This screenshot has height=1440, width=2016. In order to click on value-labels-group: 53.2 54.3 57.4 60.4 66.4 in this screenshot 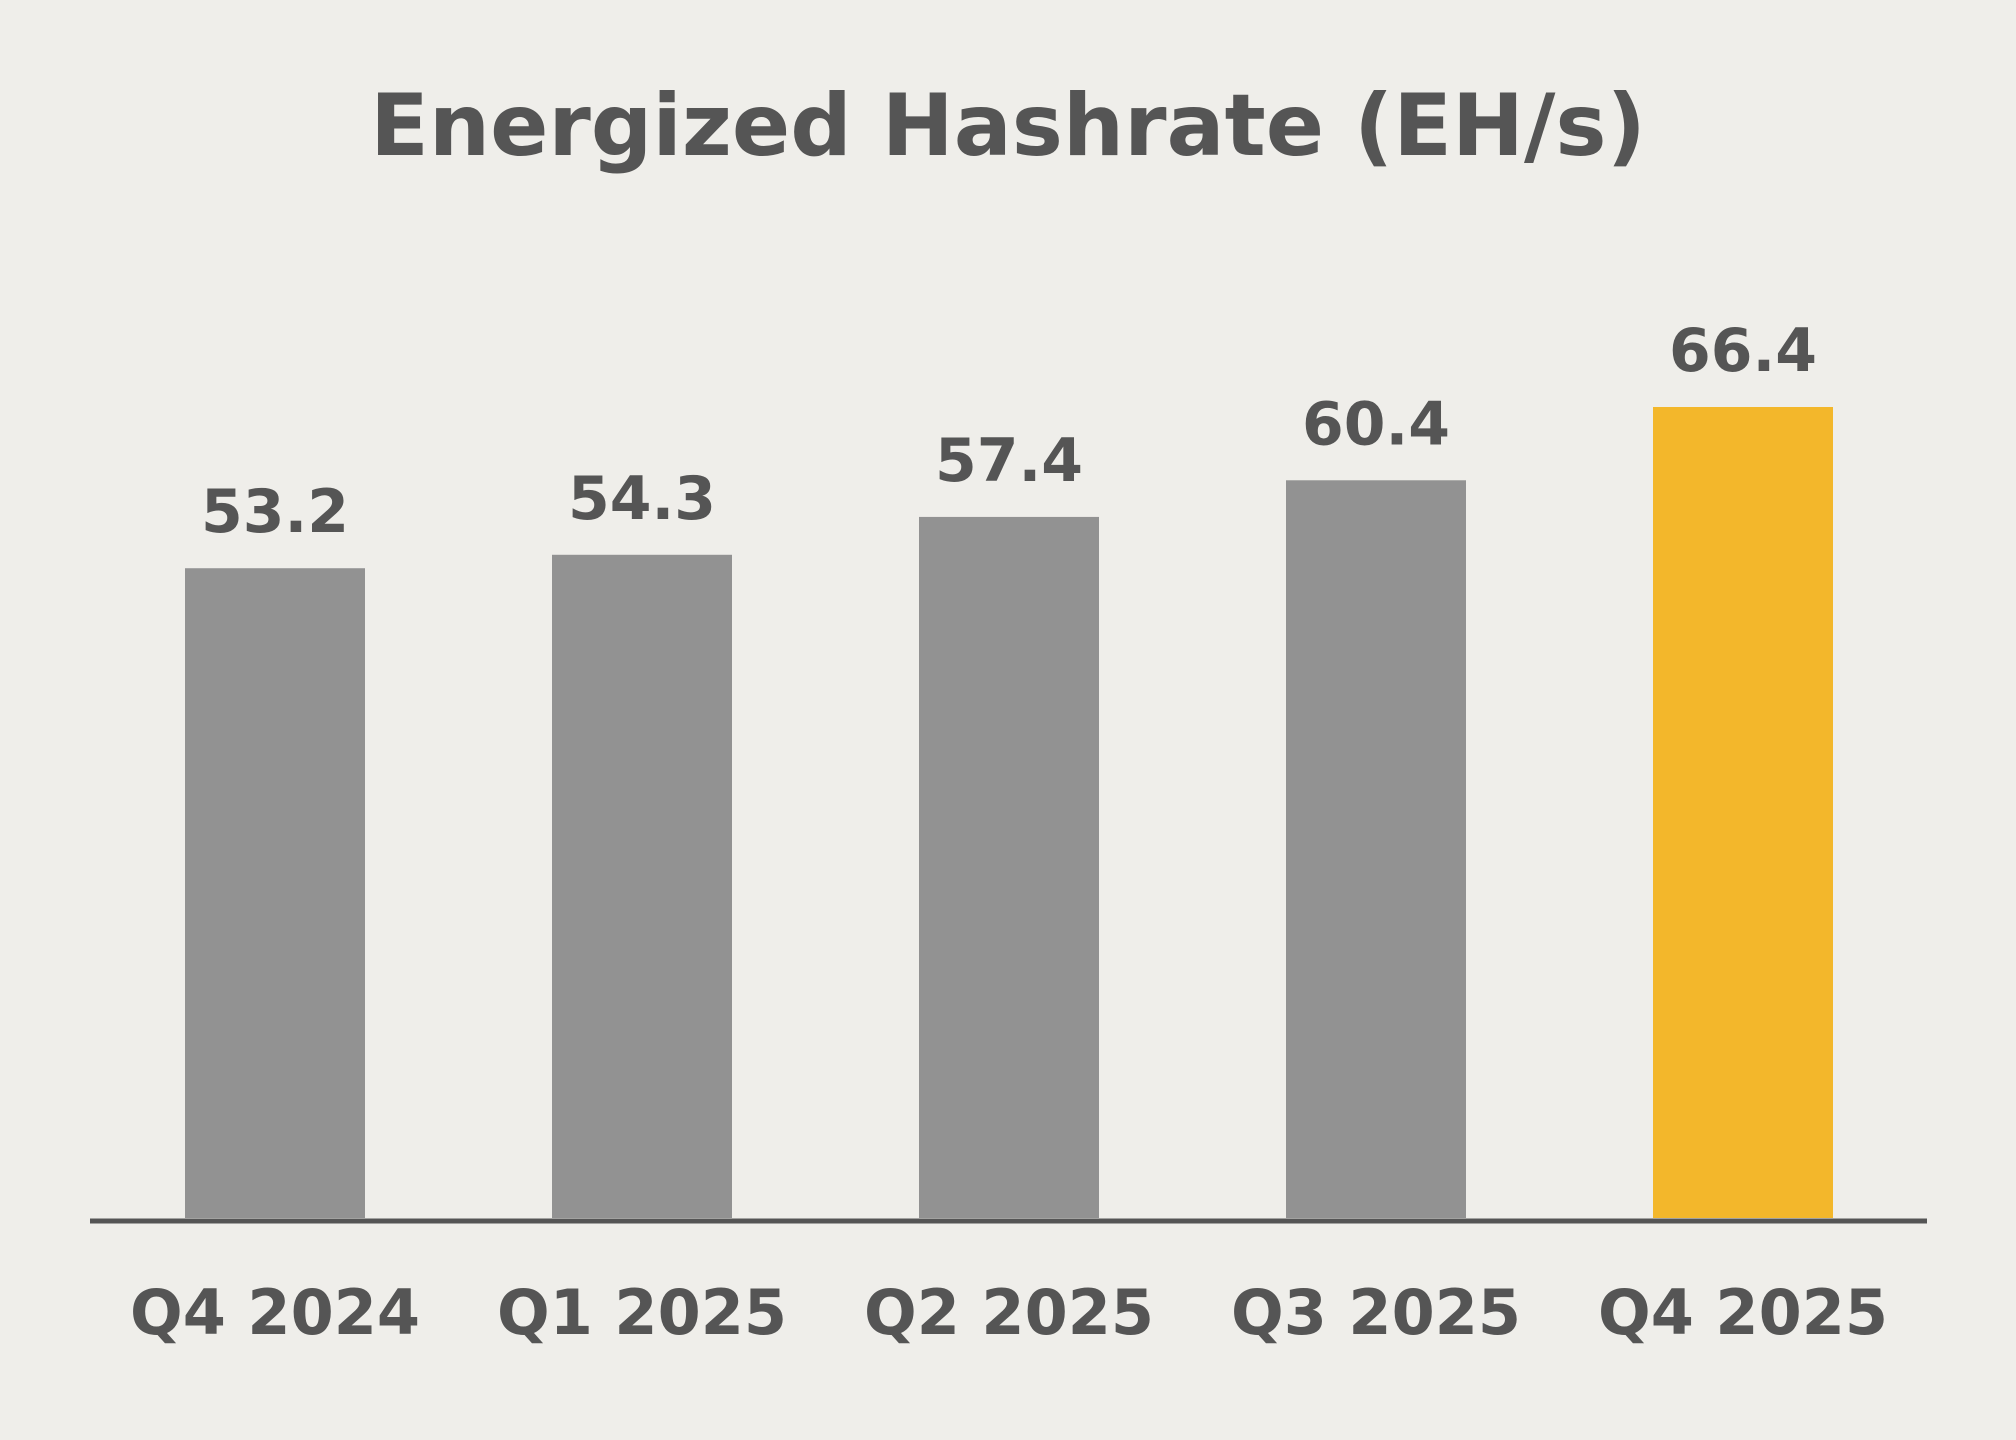, I will do `click(1009, 431)`.